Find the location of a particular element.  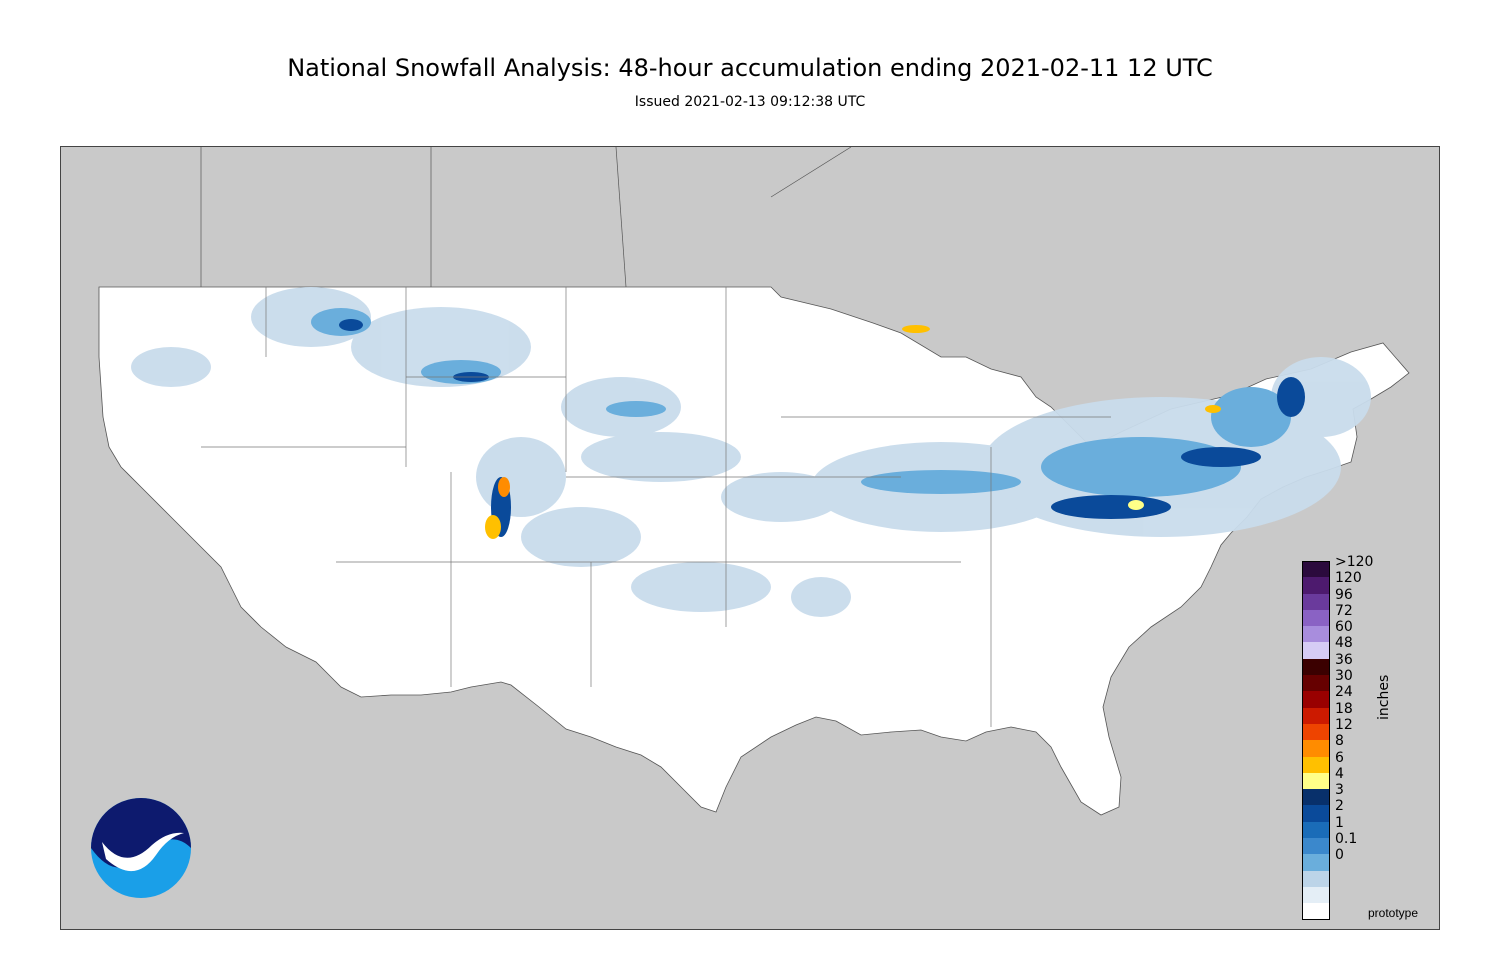

legend-label: 96 is located at coordinates (1344, 594).